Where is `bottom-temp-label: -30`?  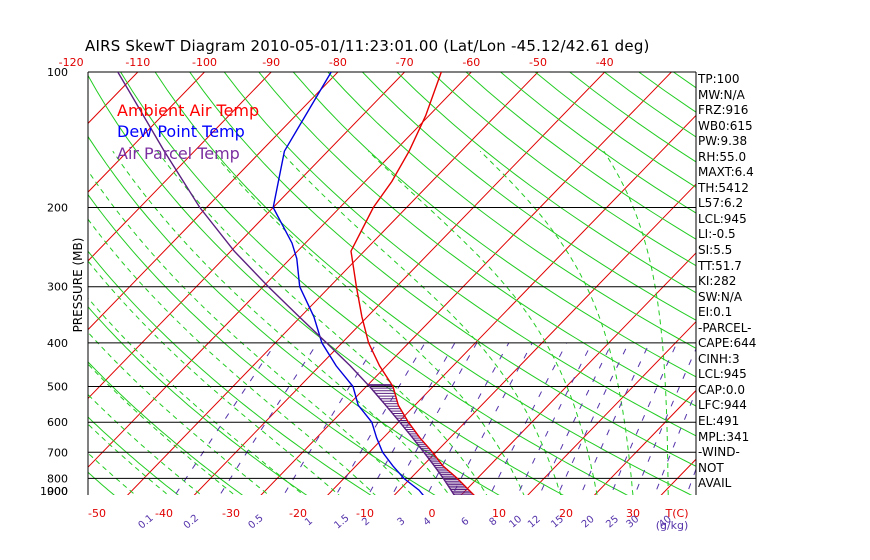 bottom-temp-label: -30 is located at coordinates (231, 513).